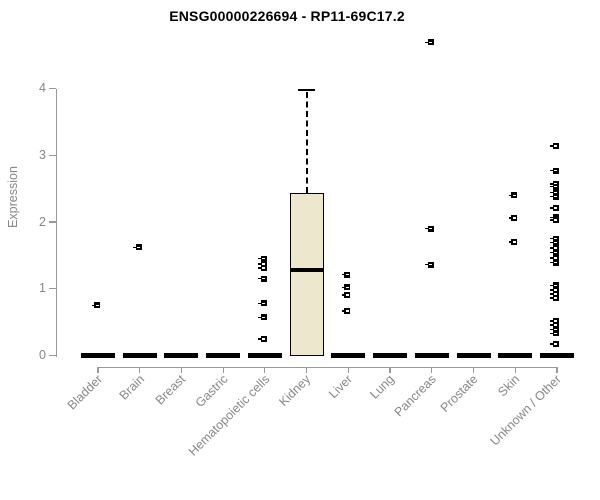  I want to click on y-axis-line, so click(57, 222).